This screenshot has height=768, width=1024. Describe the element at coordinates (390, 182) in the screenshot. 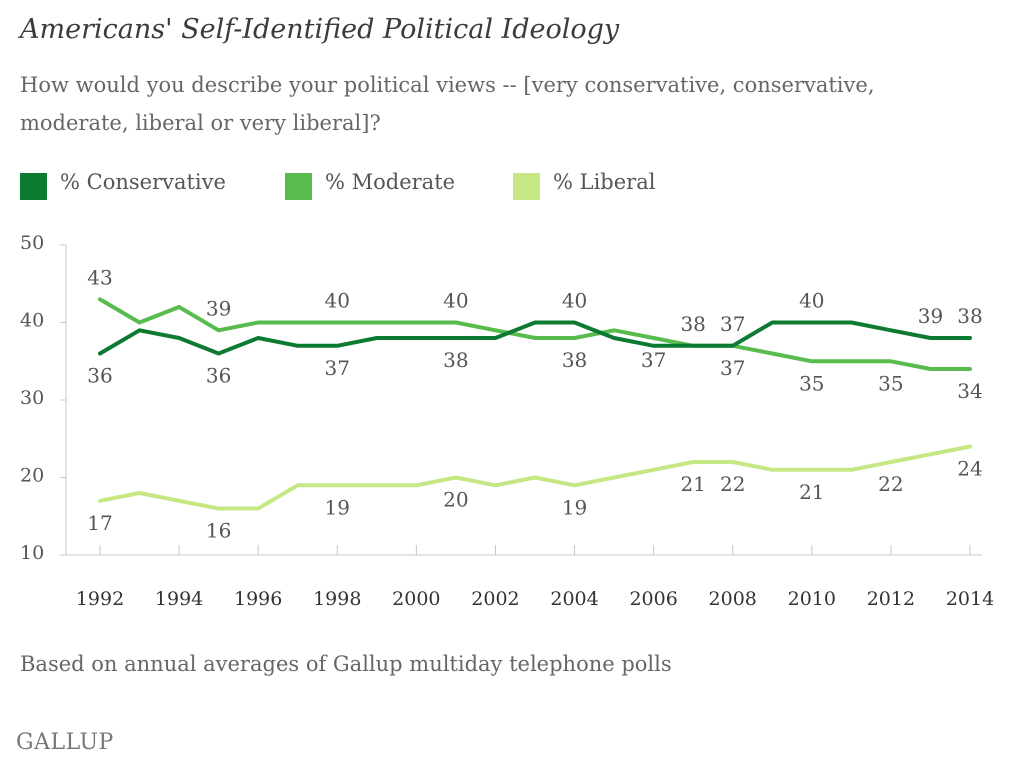

I see `legend-label-moderate: % Moderate` at that location.